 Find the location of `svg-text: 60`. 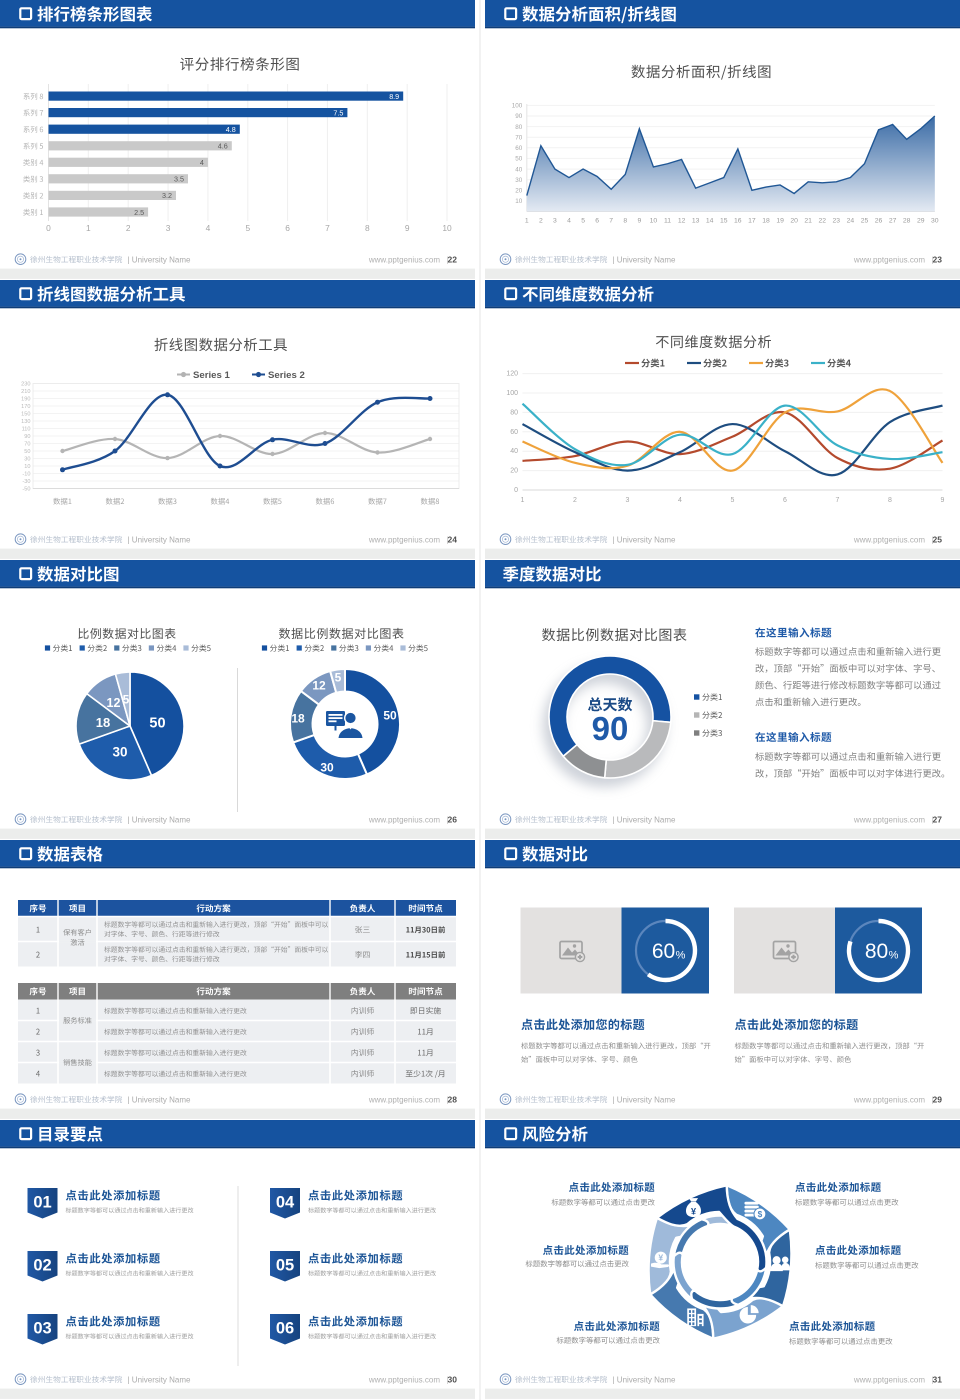

svg-text: 60 is located at coordinates (514, 432).